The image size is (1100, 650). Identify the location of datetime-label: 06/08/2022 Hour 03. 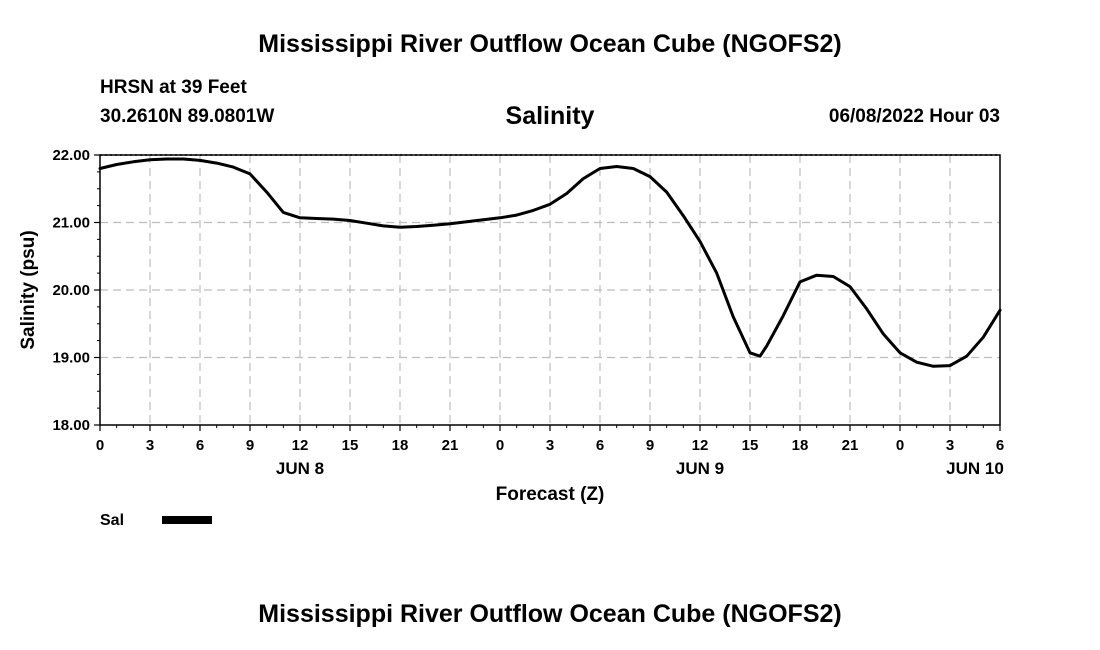
(914, 116).